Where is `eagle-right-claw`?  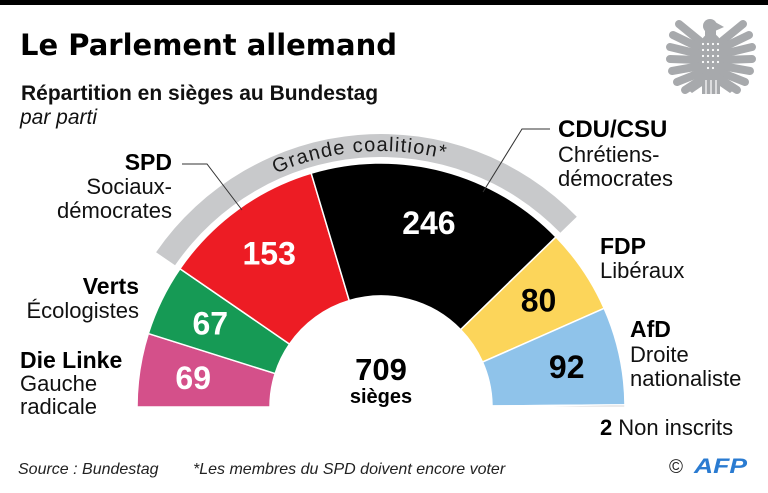 eagle-right-claw is located at coordinates (726, 85).